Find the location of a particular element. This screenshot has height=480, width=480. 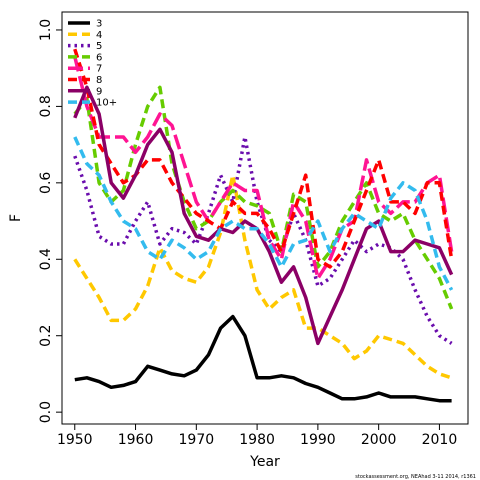

legend-label: 9 is located at coordinates (99, 91).